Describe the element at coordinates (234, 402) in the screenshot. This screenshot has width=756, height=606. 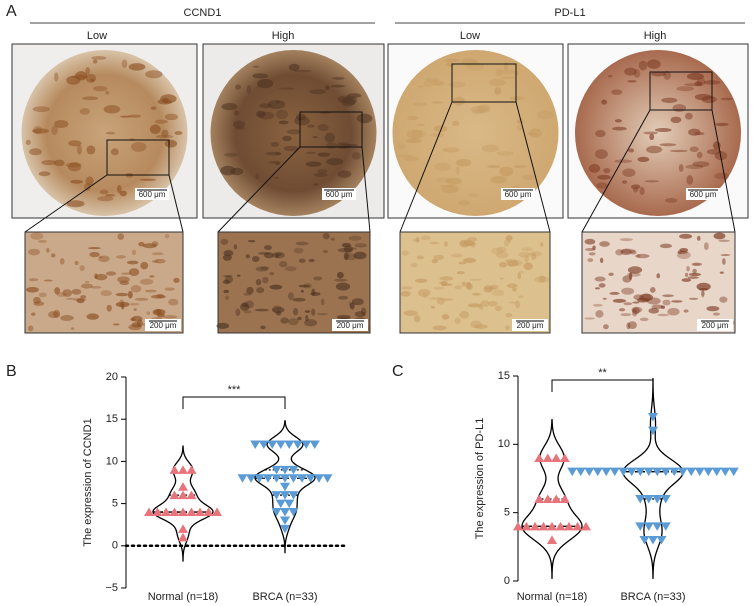
I see `significance-bracket` at that location.